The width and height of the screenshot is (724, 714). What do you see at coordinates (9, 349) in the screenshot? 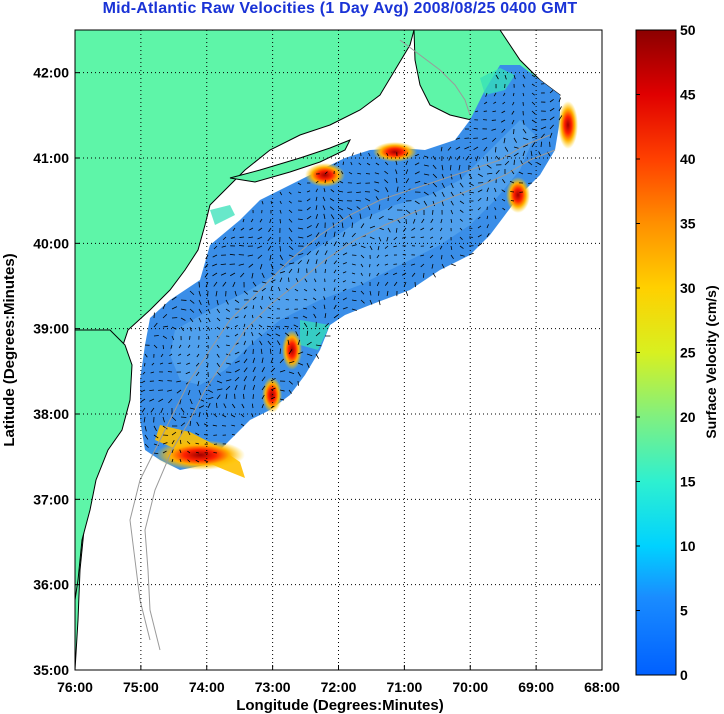
I see `y-axis-label: Latitude (Degrees:Minutes)` at bounding box center [9, 349].